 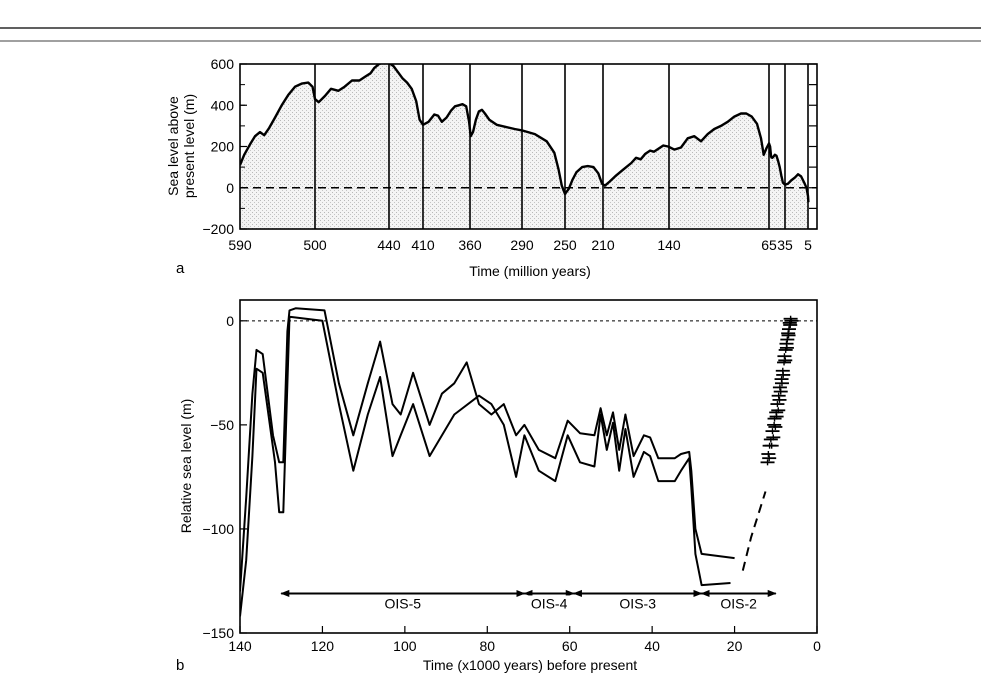 I want to click on panel-b-x-tick-label: 0, so click(x=817, y=646).